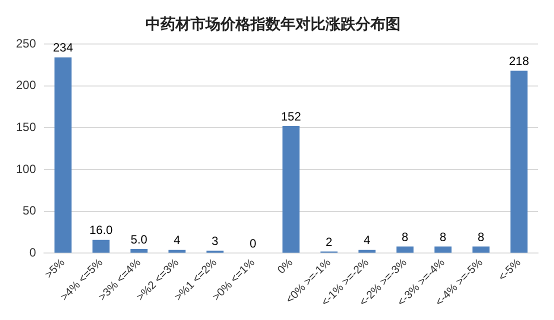 The image size is (554, 320). I want to click on y-tick-label: 150, so click(26, 127).